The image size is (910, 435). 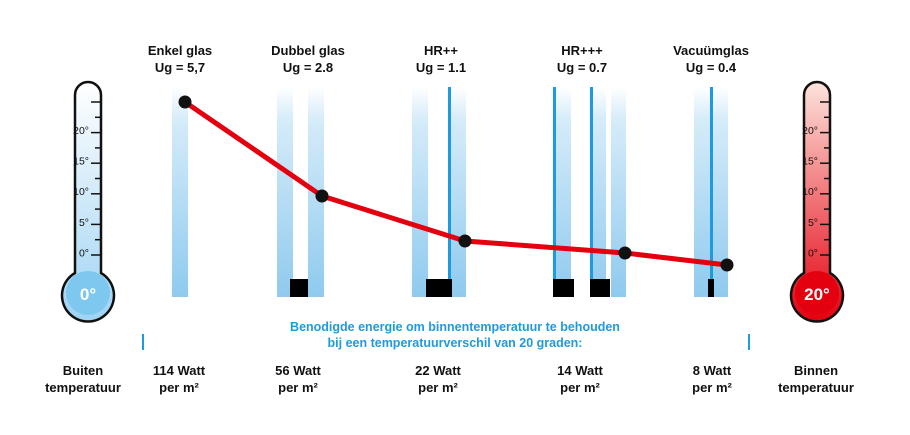 I want to click on energy-value-vacuum: 8 Watt per m², so click(x=712, y=379).